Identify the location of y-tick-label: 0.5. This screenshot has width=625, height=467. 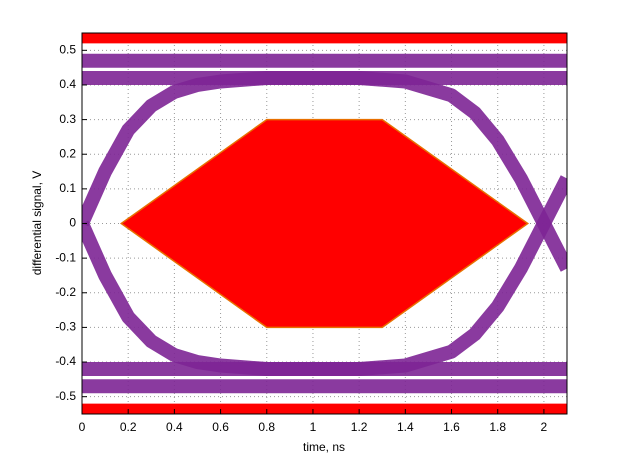
(67, 49).